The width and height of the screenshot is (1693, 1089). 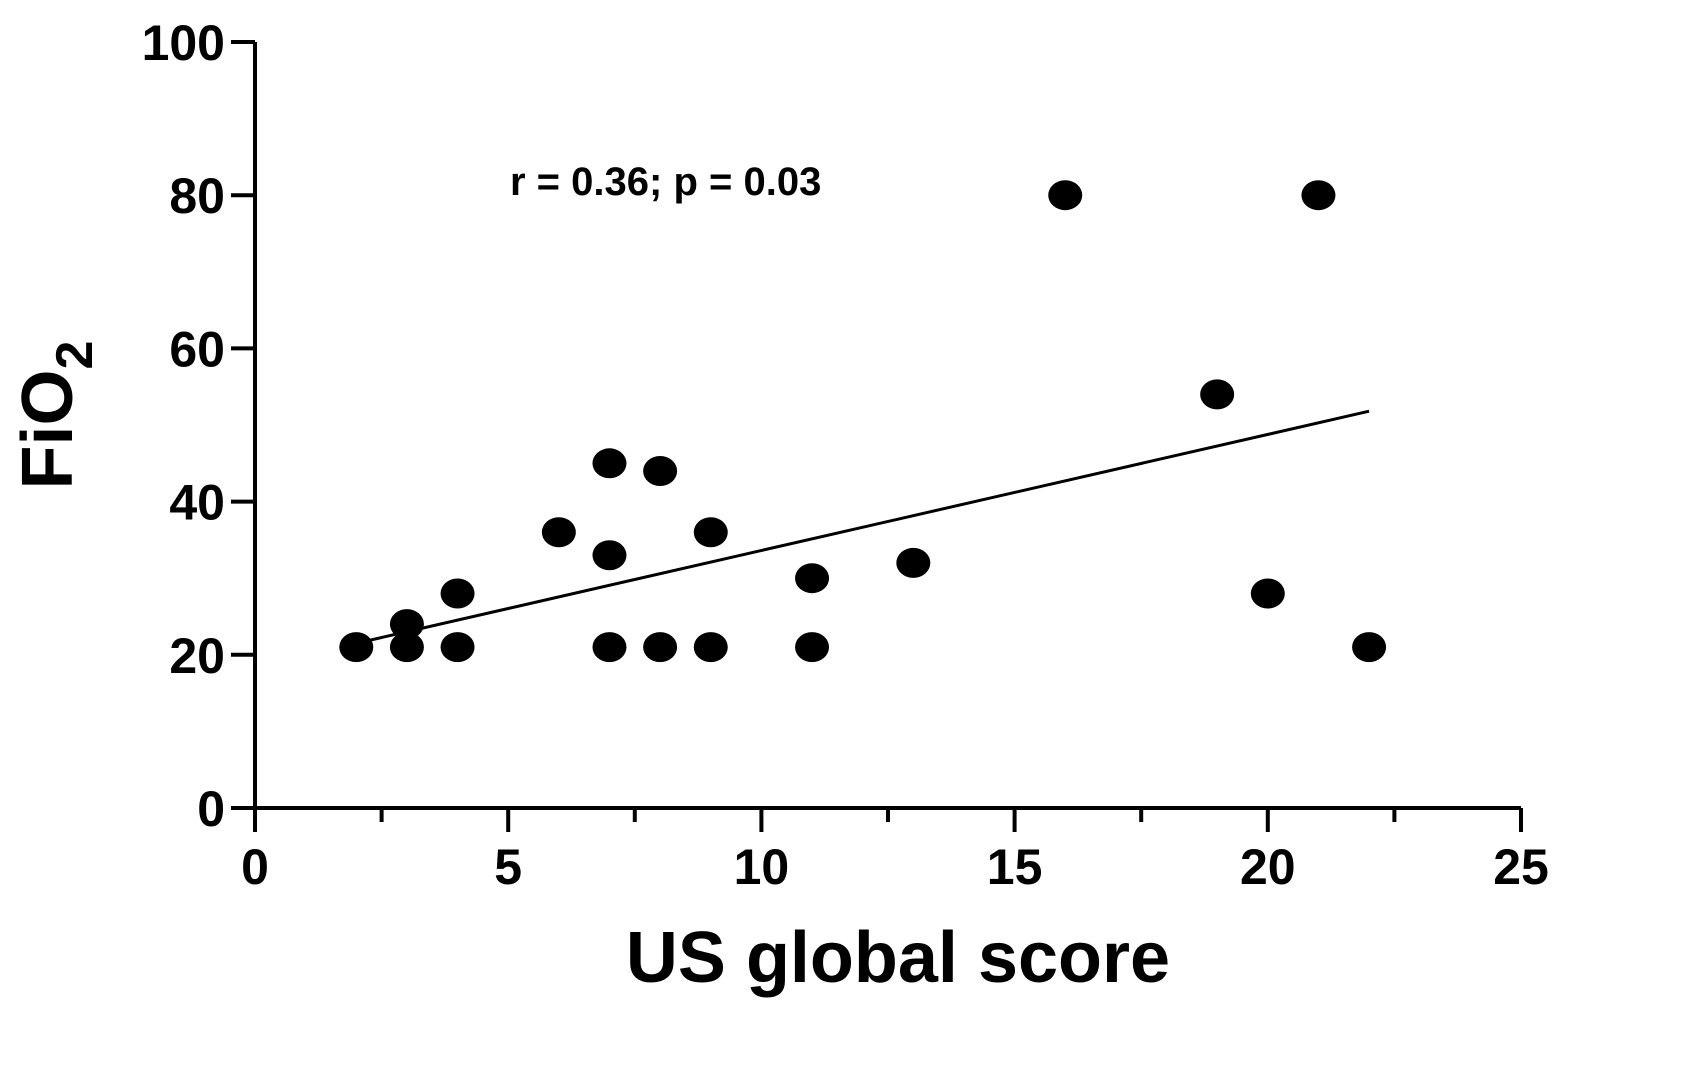 I want to click on x-tick-label: 0, so click(x=255, y=867).